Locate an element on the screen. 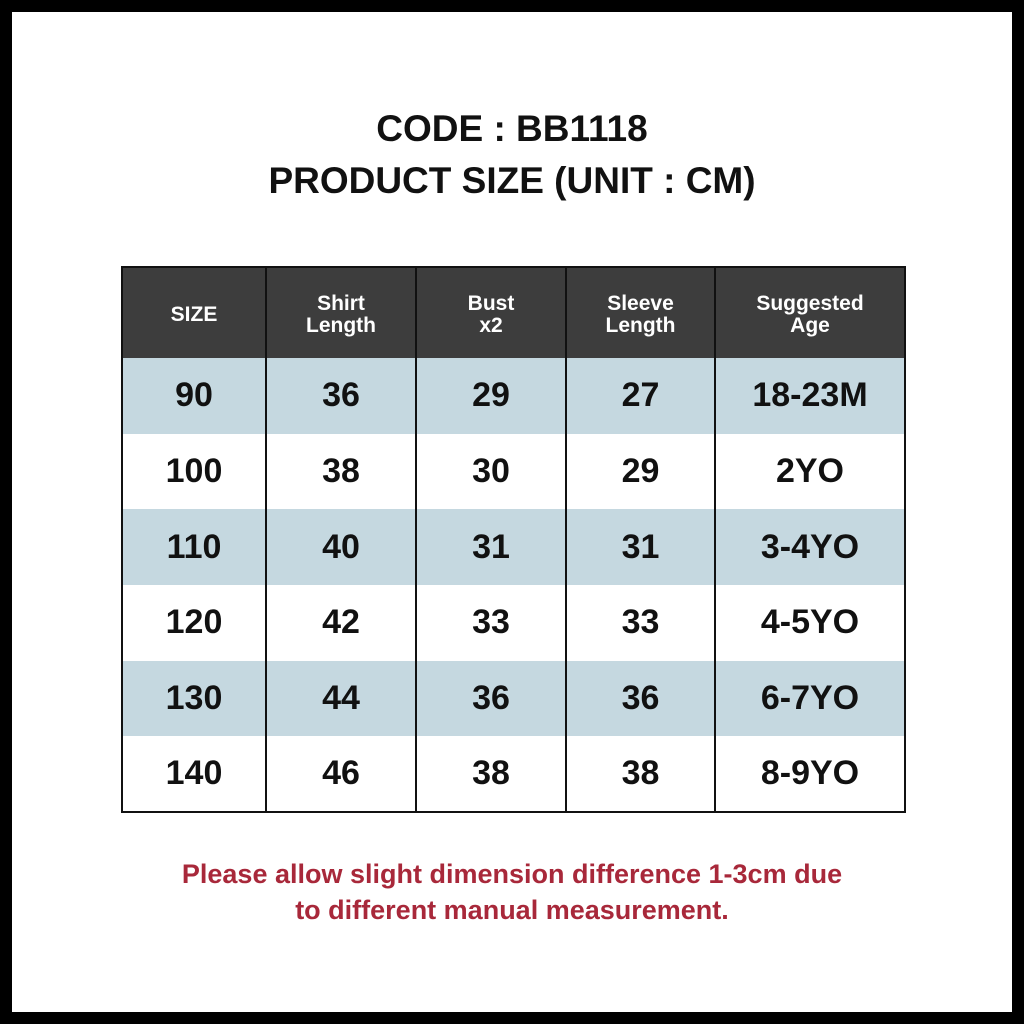  table-cell: 90 is located at coordinates (193, 396).